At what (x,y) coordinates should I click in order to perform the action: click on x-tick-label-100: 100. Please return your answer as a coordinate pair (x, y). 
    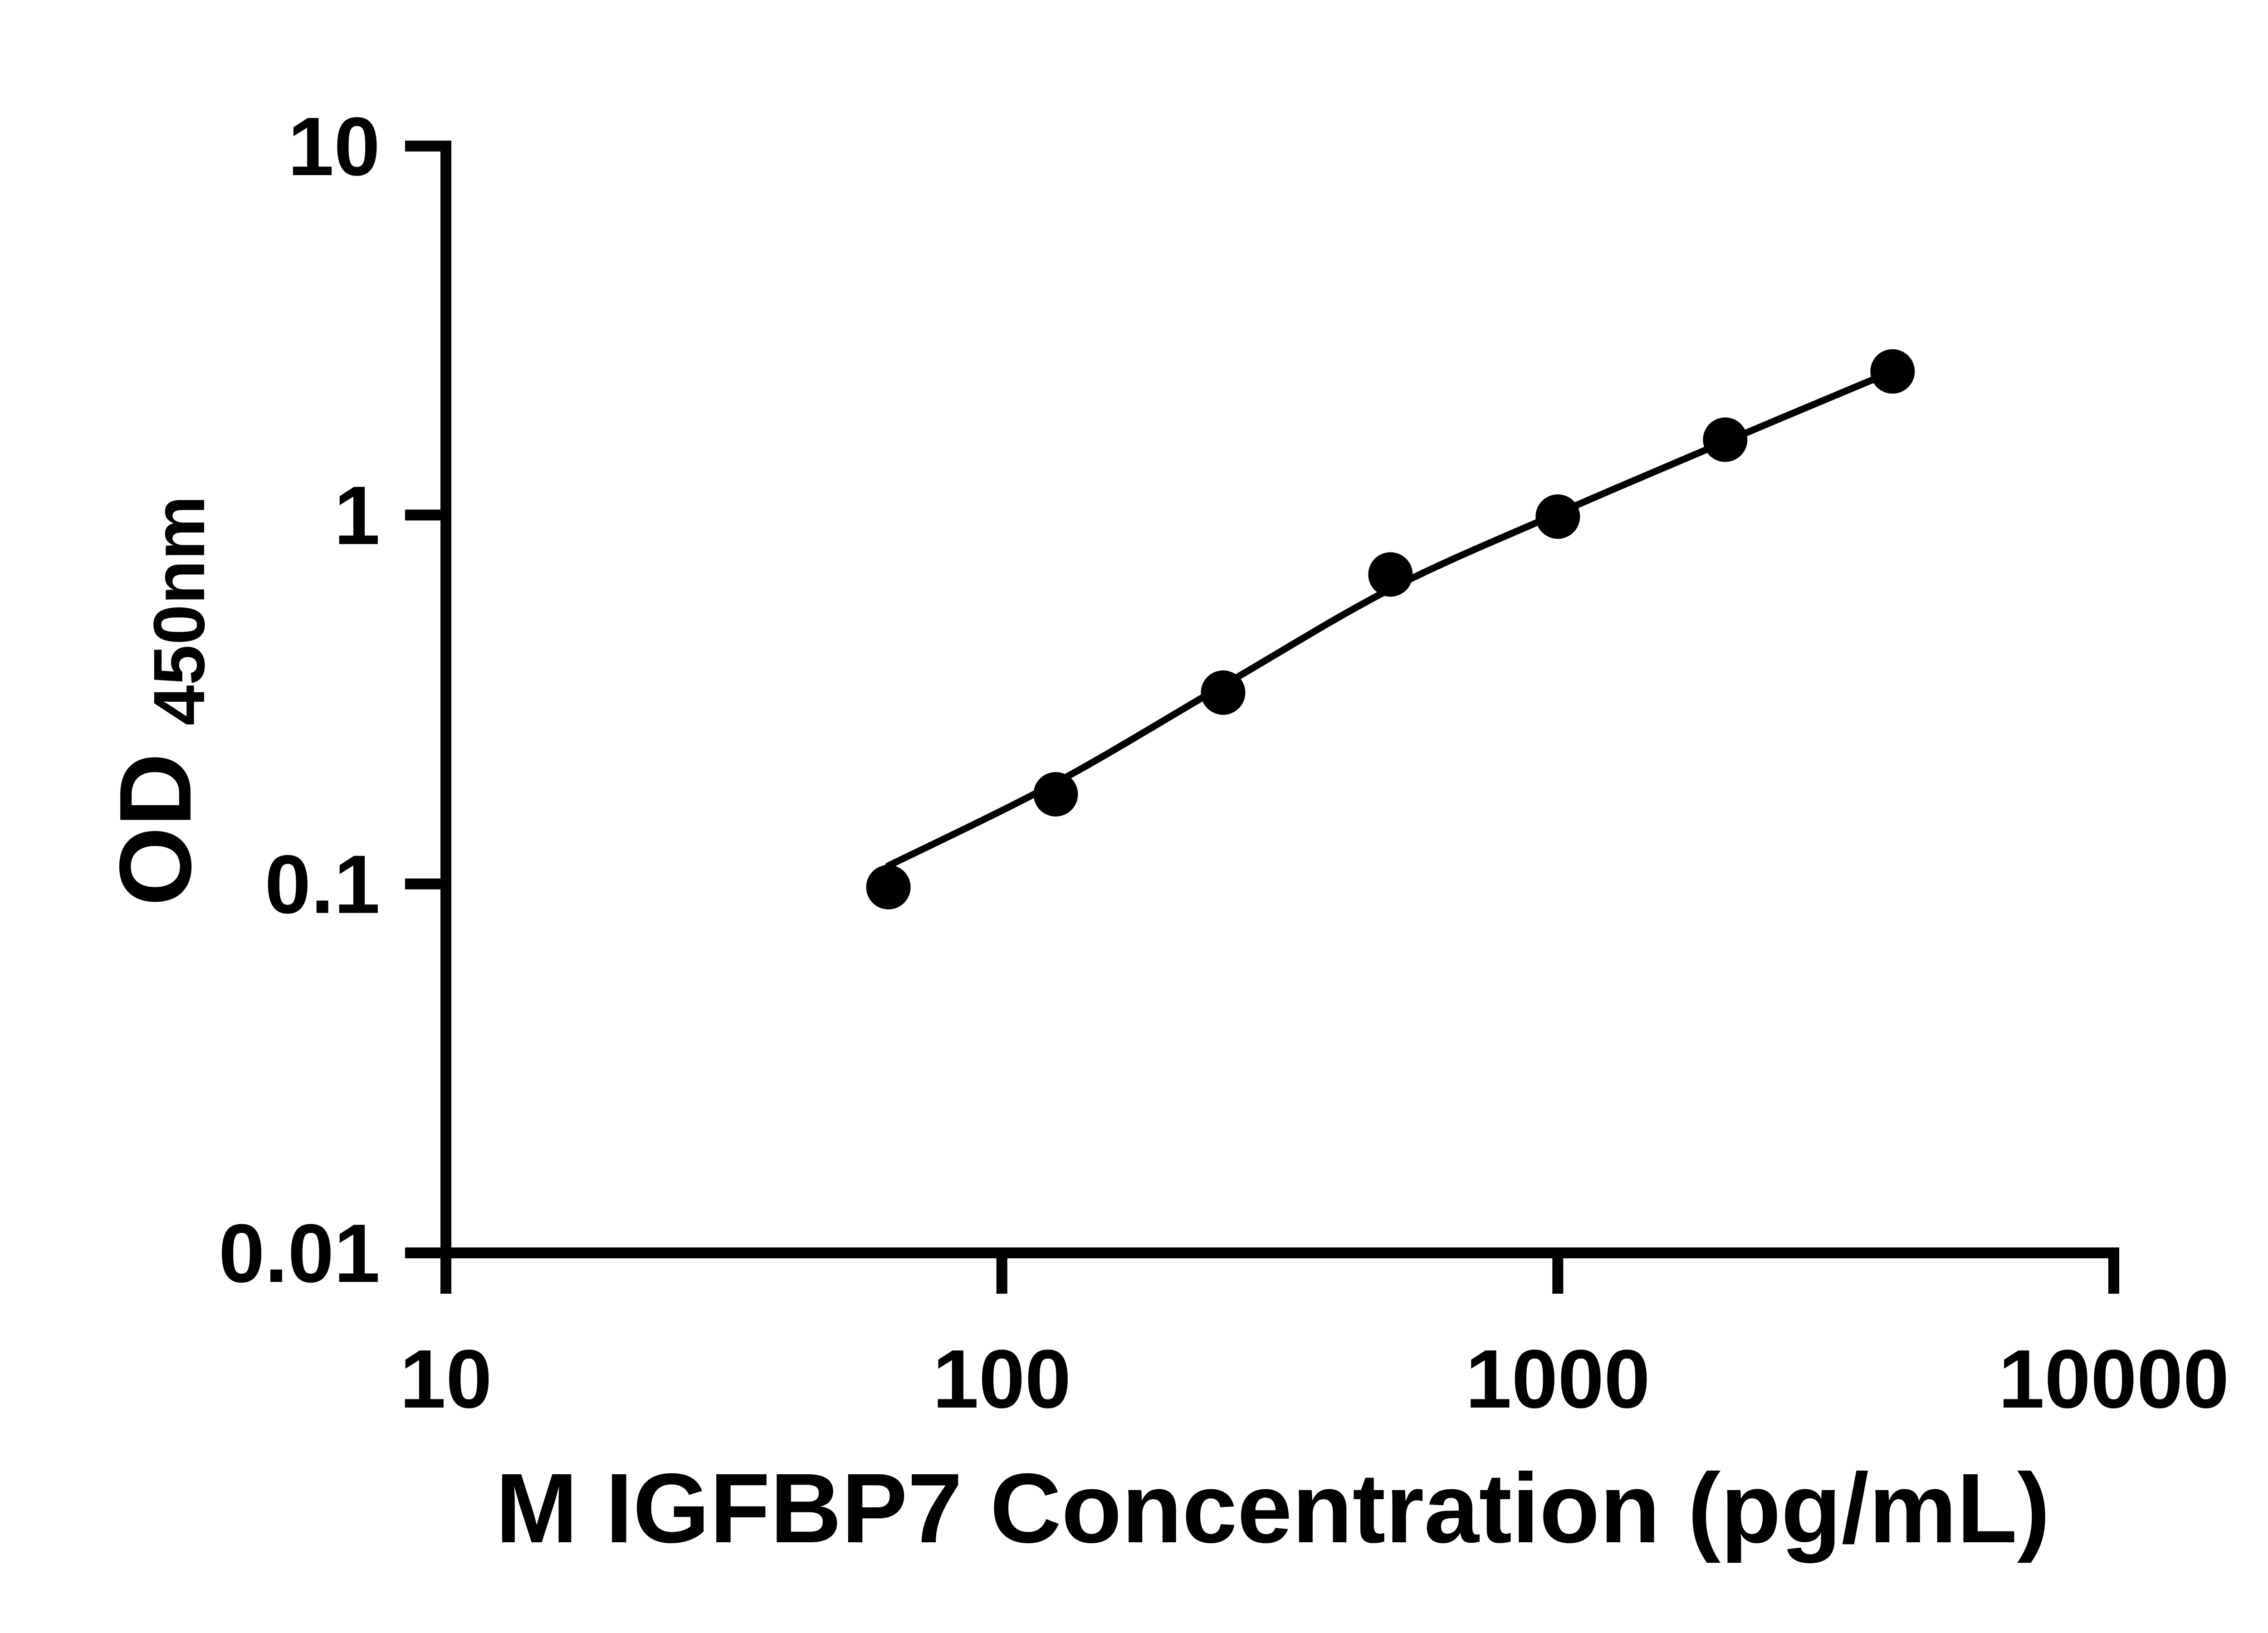
    Looking at the image, I should click on (1002, 1378).